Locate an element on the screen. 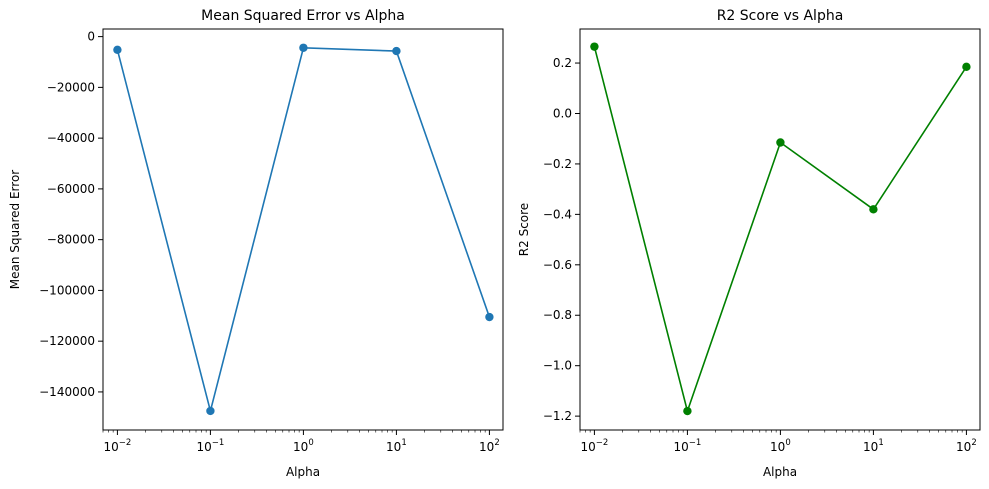 Image resolution: width=989 pixels, height=489 pixels. mse-y-tick-label: −40000 is located at coordinates (71, 138).